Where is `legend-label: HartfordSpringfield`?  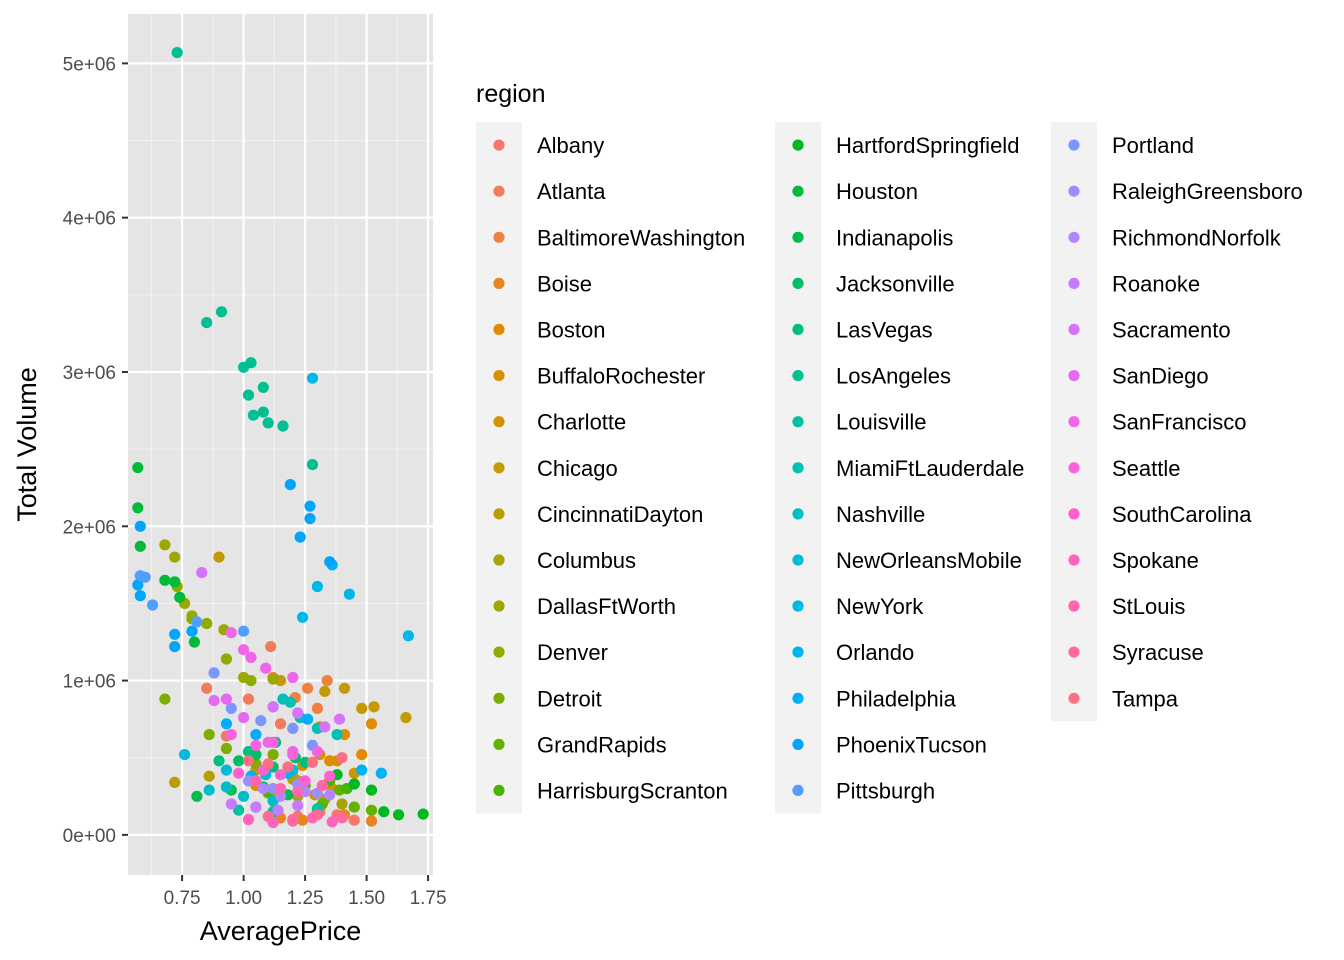 legend-label: HartfordSpringfield is located at coordinates (927, 145).